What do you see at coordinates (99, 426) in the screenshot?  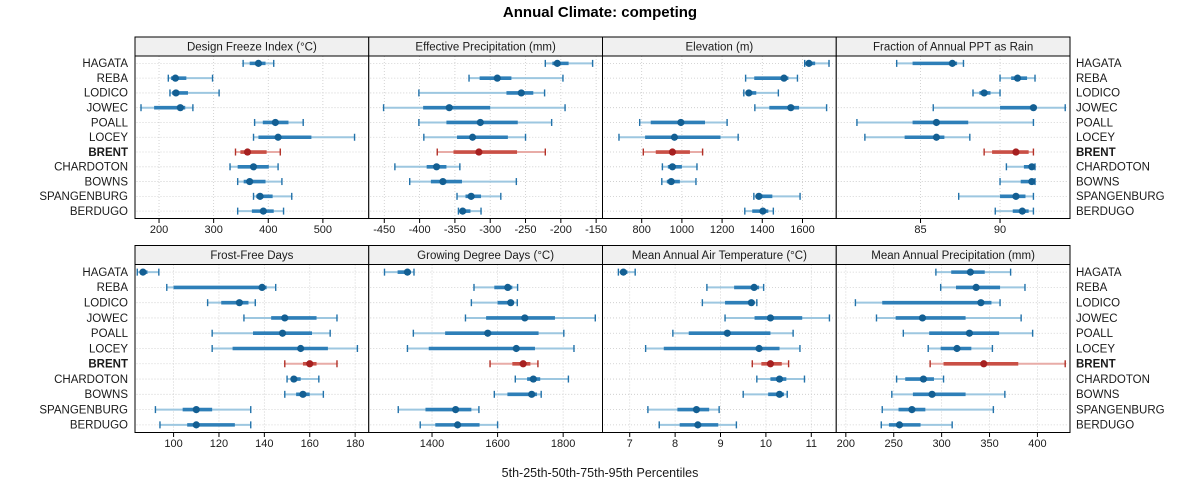 I see `site-label-left: BERDUGO` at bounding box center [99, 426].